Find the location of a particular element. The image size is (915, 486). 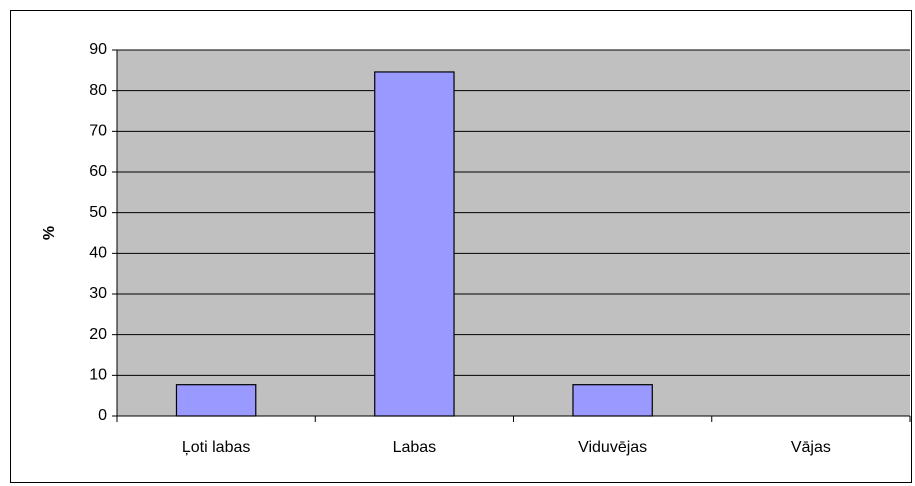

y-axis-label: % is located at coordinates (49, 233).